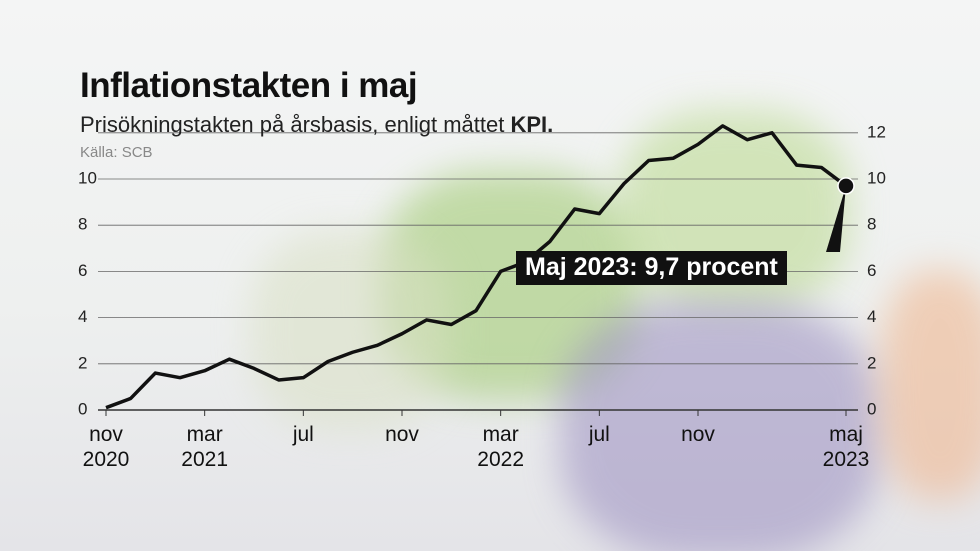  What do you see at coordinates (249, 85) in the screenshot?
I see `chart-title: Inflationstakten i maj` at bounding box center [249, 85].